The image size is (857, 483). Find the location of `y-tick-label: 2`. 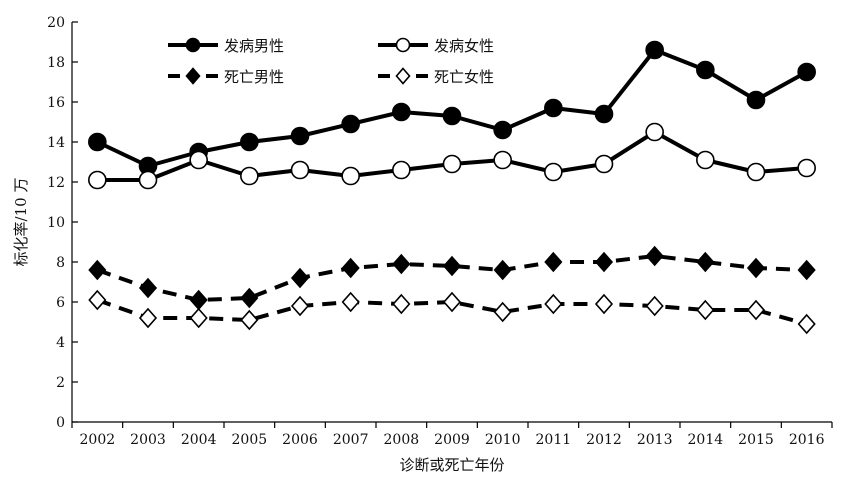

y-tick-label: 2 is located at coordinates (60, 383).